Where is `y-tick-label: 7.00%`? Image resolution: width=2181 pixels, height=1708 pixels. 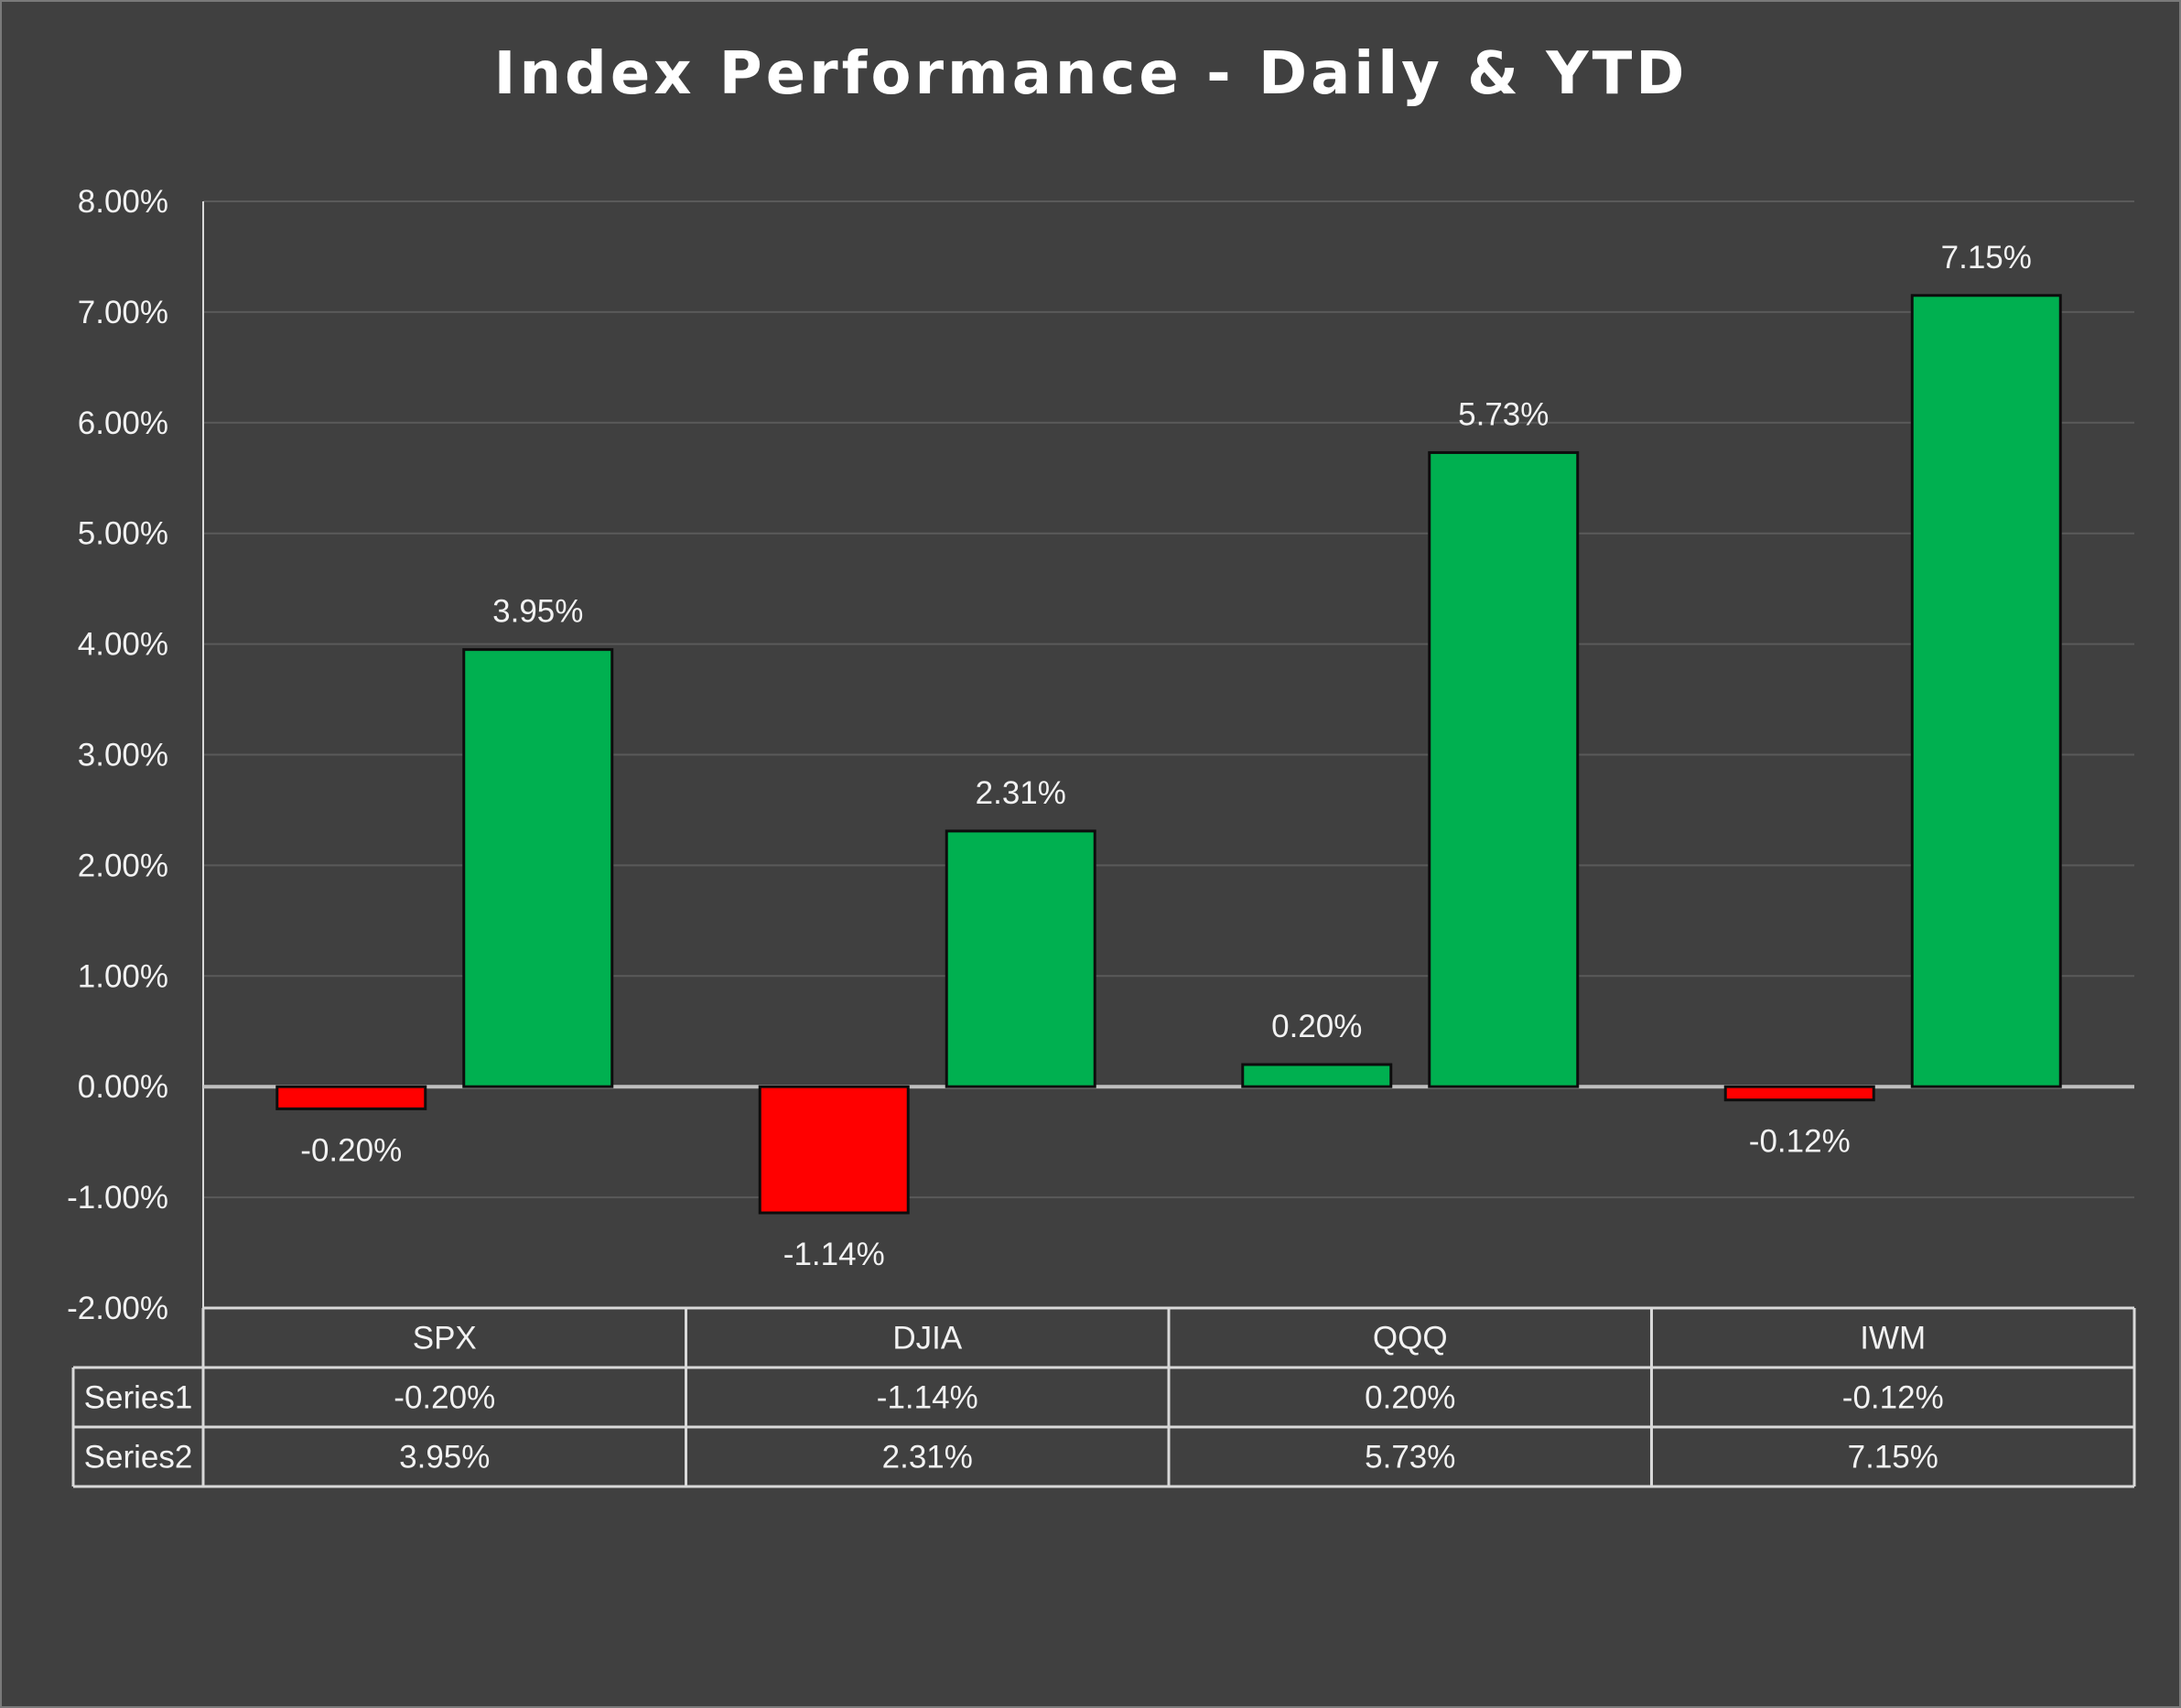
y-tick-label: 7.00% is located at coordinates (123, 312).